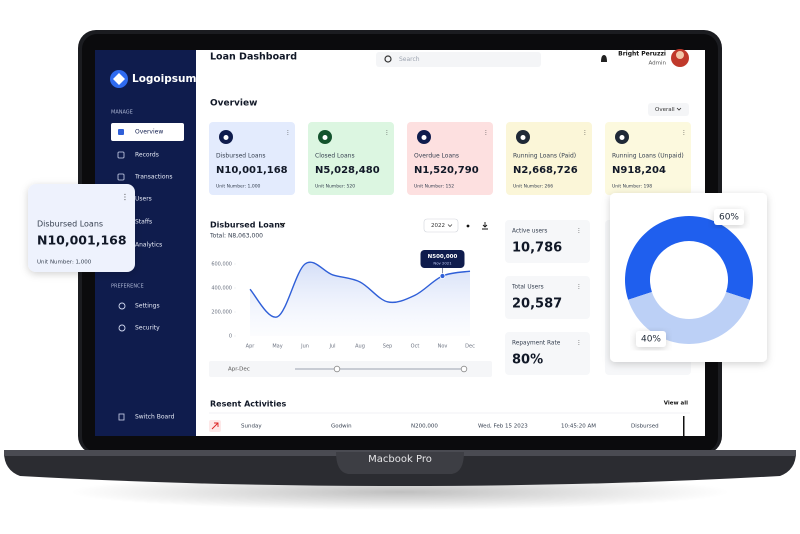 Image resolution: width=800 pixels, height=534 pixels. What do you see at coordinates (485, 226) in the screenshot?
I see `download-icon` at bounding box center [485, 226].